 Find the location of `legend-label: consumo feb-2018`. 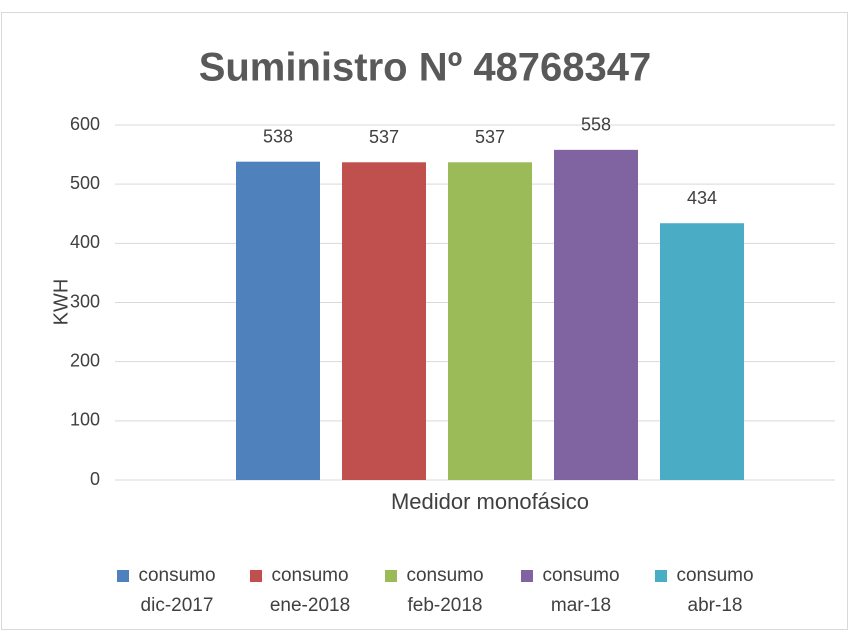

legend-label: consumo feb-2018 is located at coordinates (445, 590).